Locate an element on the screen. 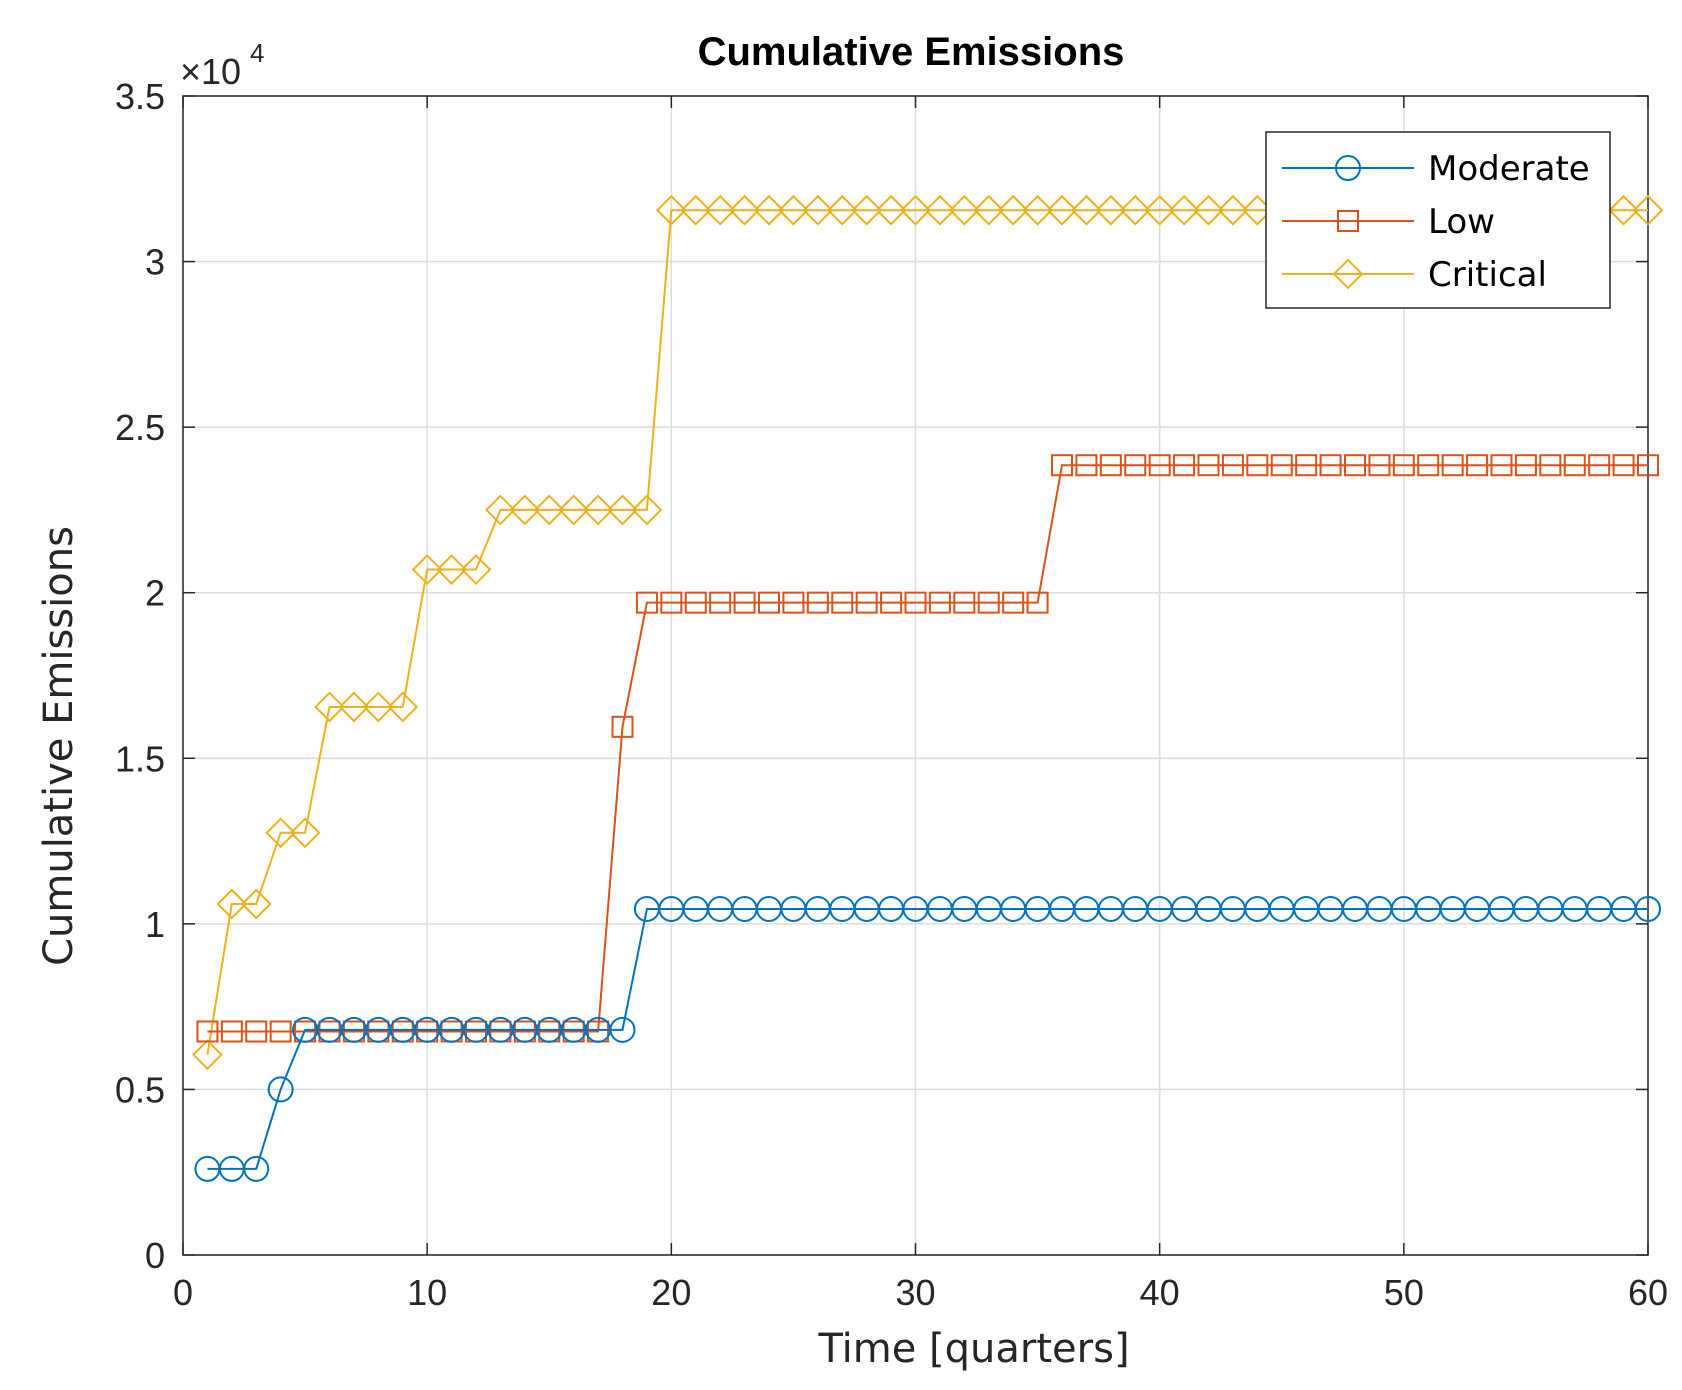  y-exponent-power: 4 is located at coordinates (257, 53).